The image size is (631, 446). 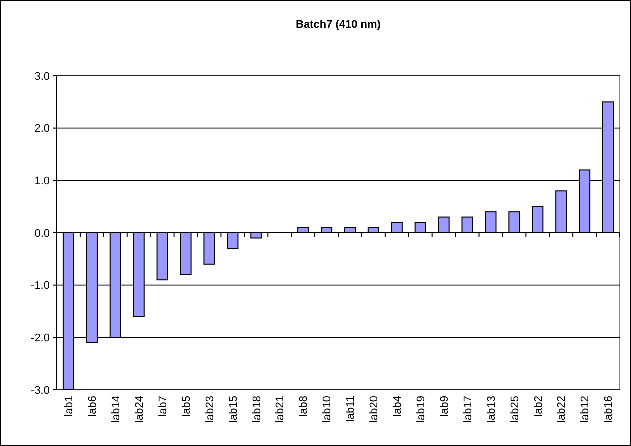 What do you see at coordinates (562, 409) in the screenshot?
I see `x-tick-label: lab22` at bounding box center [562, 409].